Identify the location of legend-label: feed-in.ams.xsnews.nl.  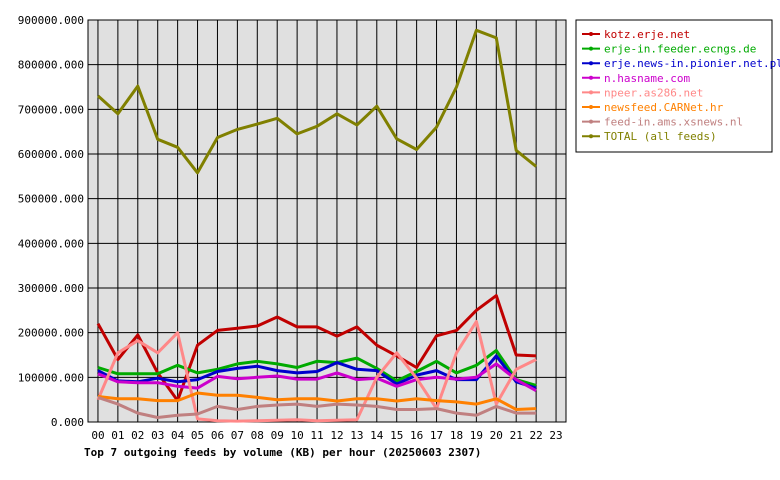
(673, 122).